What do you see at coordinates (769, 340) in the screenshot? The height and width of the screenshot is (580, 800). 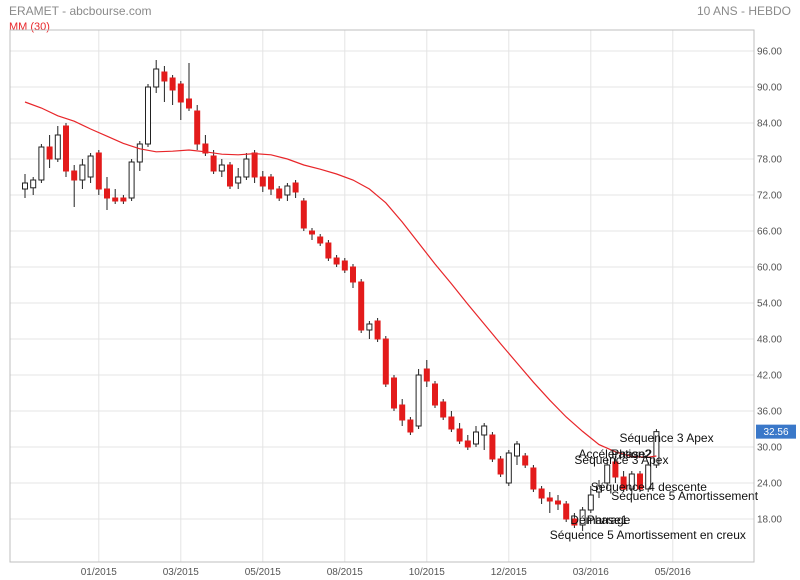 I see `y-tick-label: 48.00` at bounding box center [769, 340].